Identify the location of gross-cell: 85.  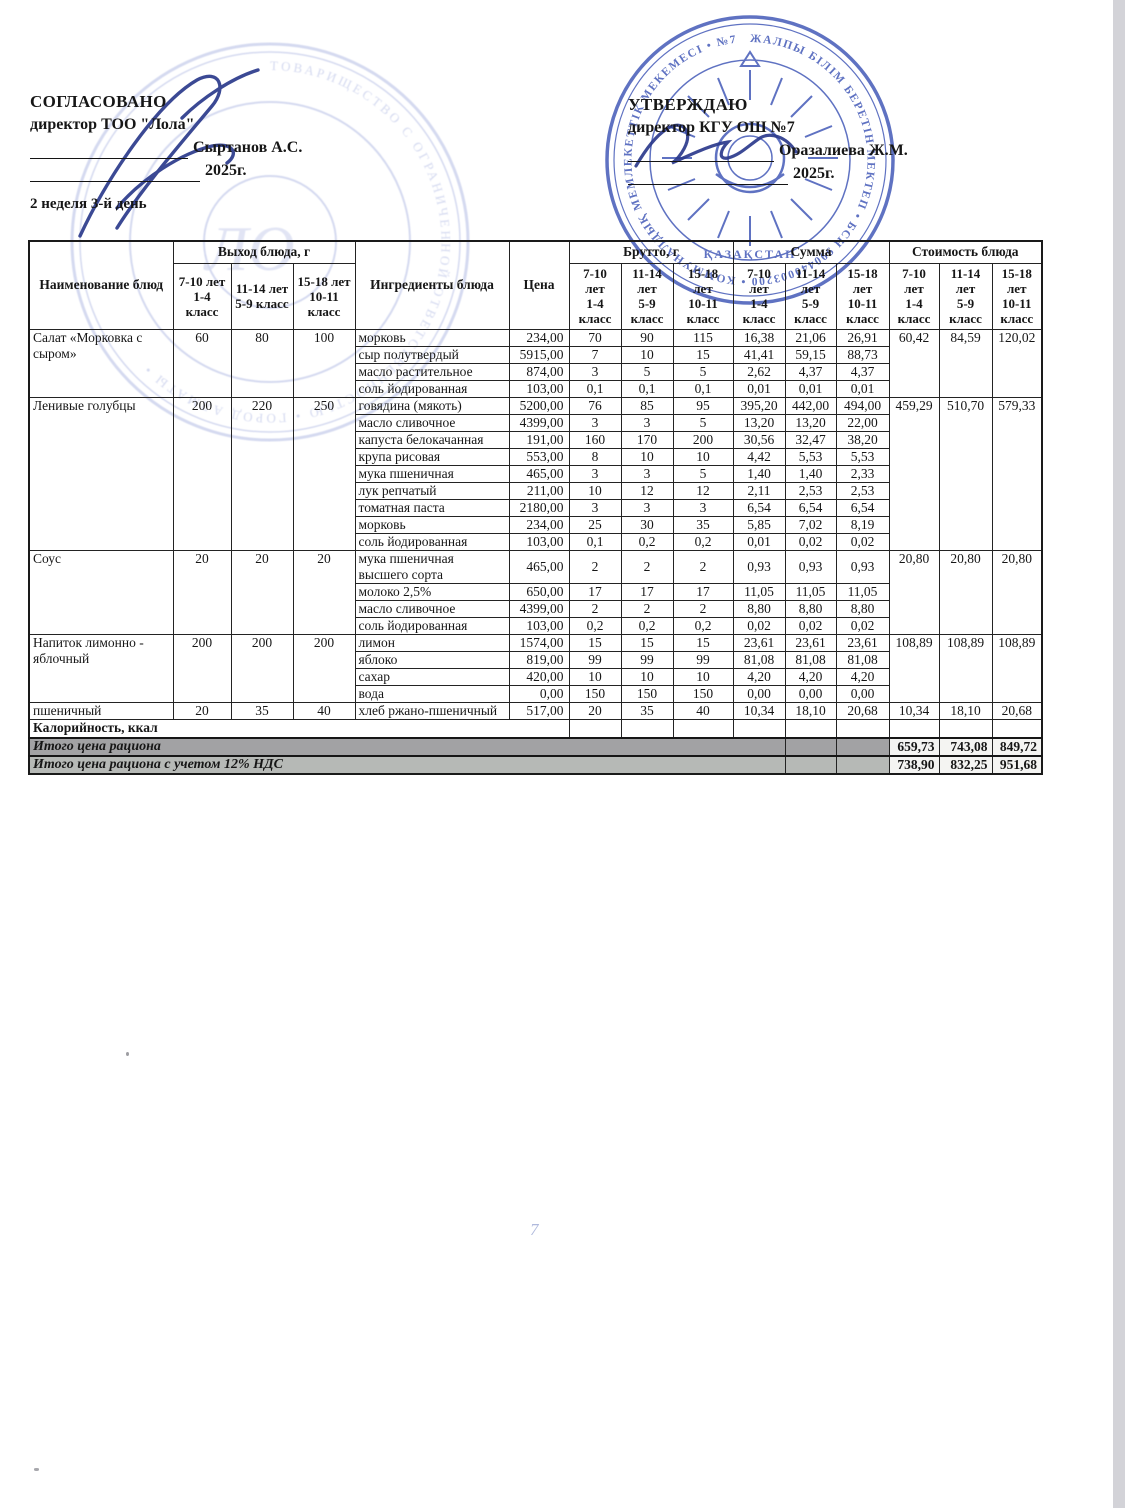
(647, 405).